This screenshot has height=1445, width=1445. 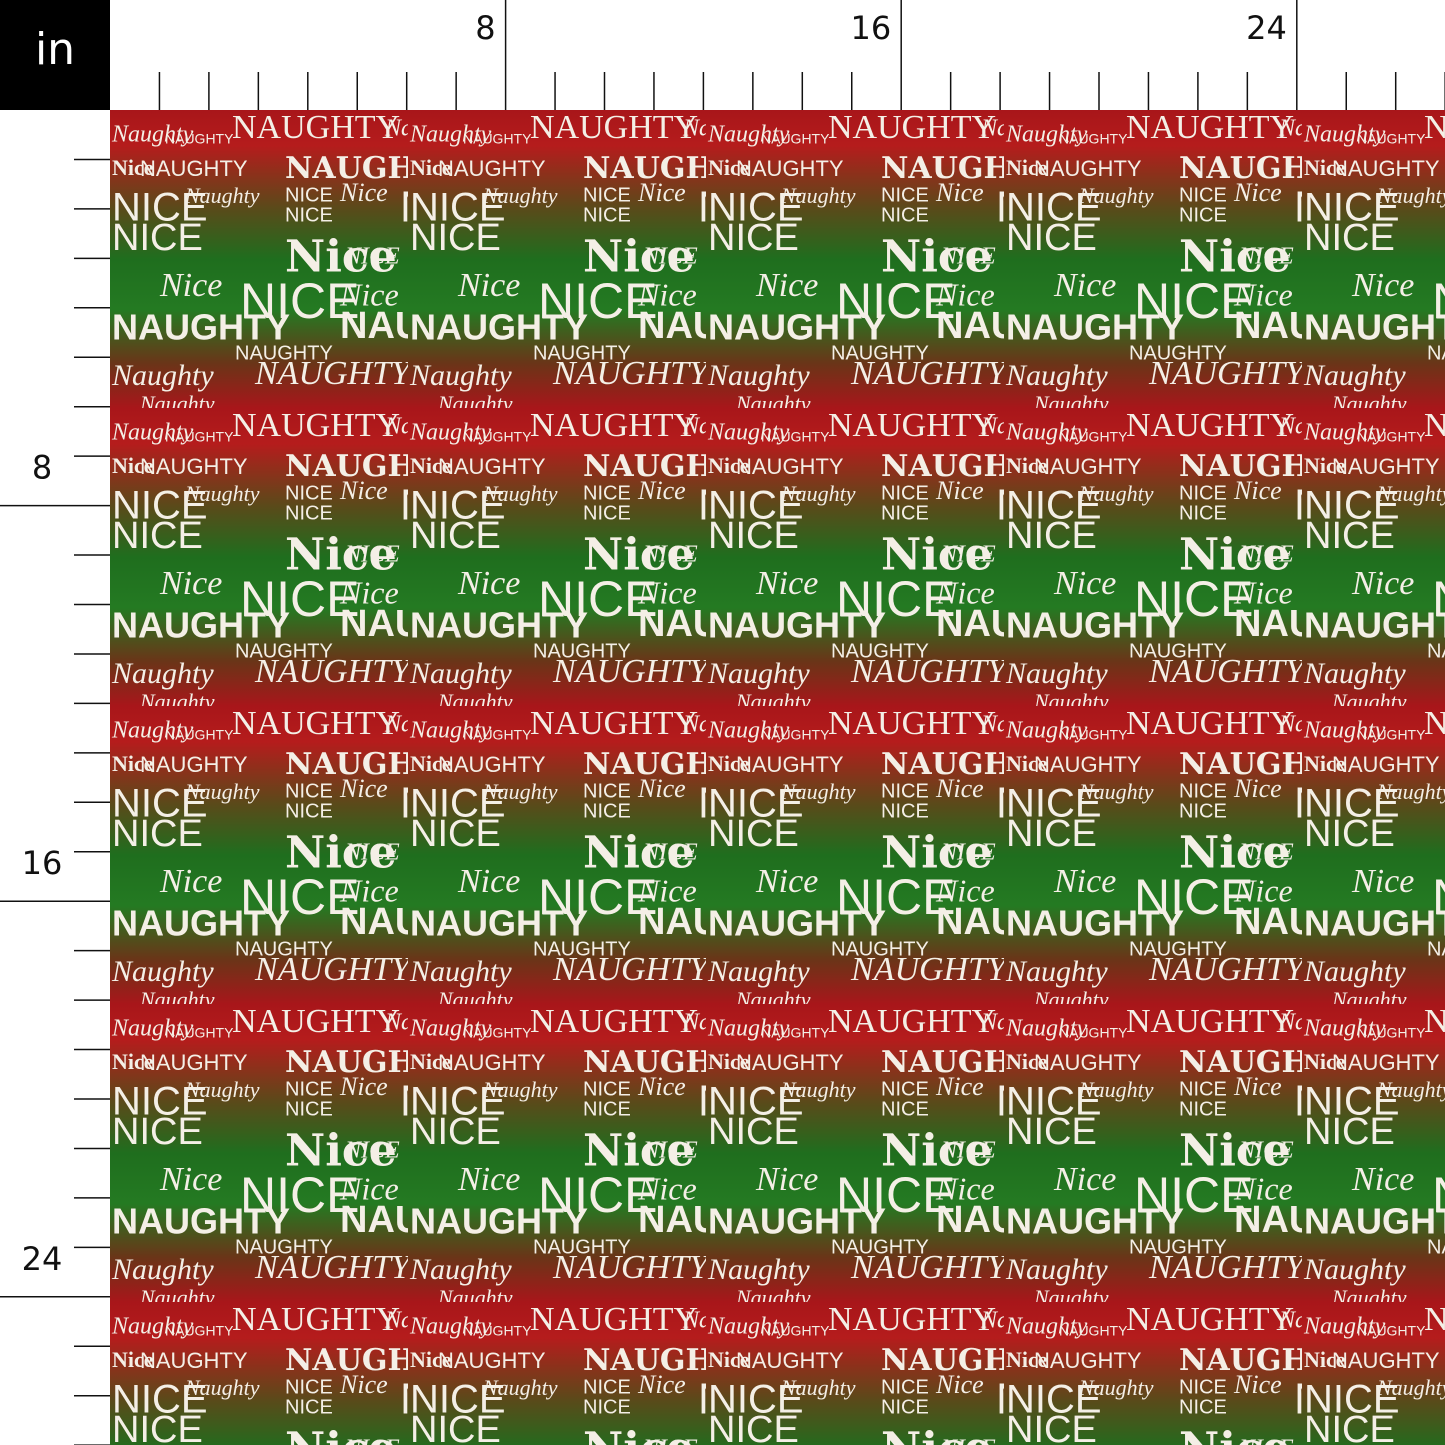 What do you see at coordinates (55, 49) in the screenshot?
I see `unit-label: in` at bounding box center [55, 49].